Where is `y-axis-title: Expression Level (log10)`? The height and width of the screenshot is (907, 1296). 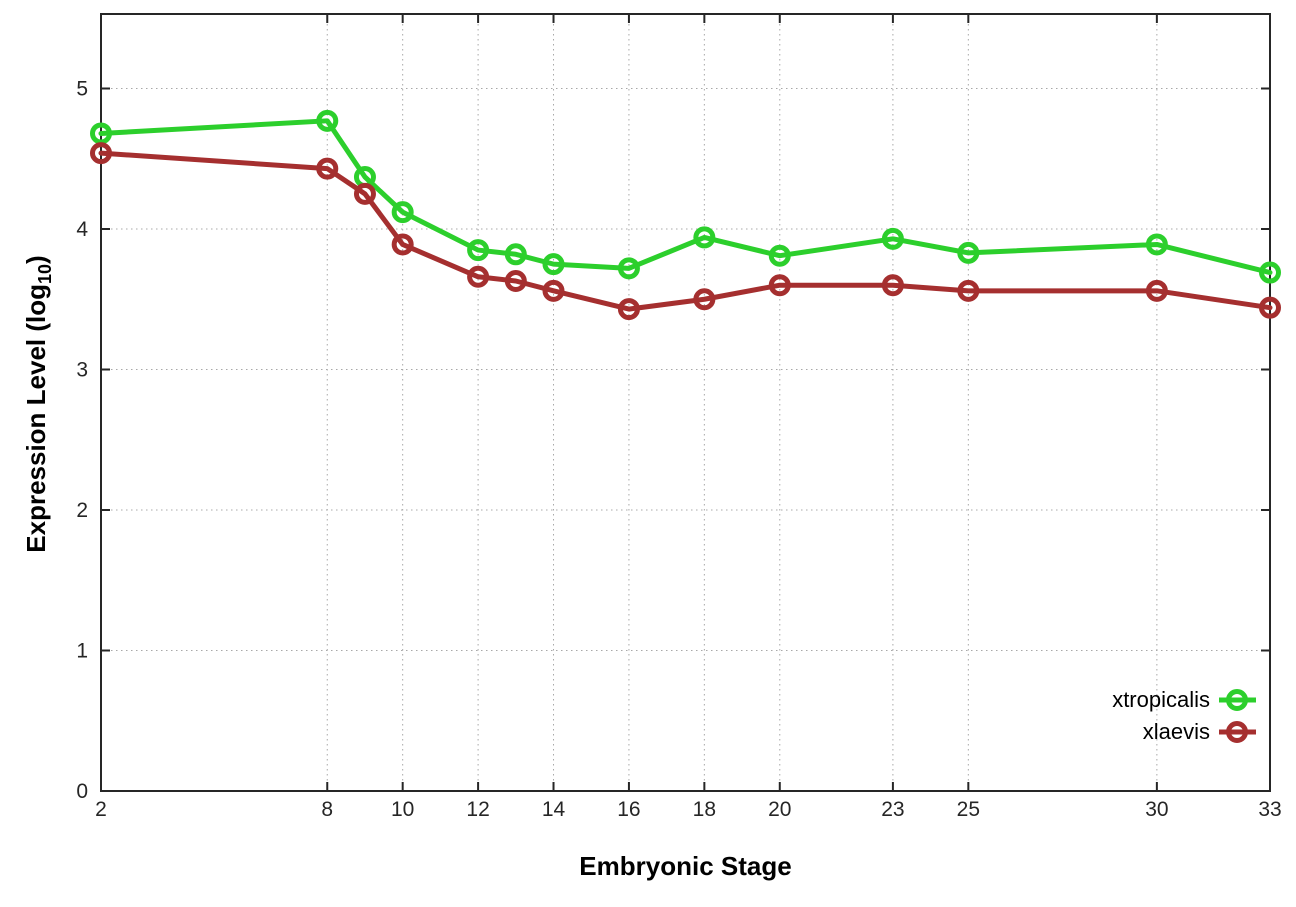 y-axis-title: Expression Level (log10) is located at coordinates (38, 404).